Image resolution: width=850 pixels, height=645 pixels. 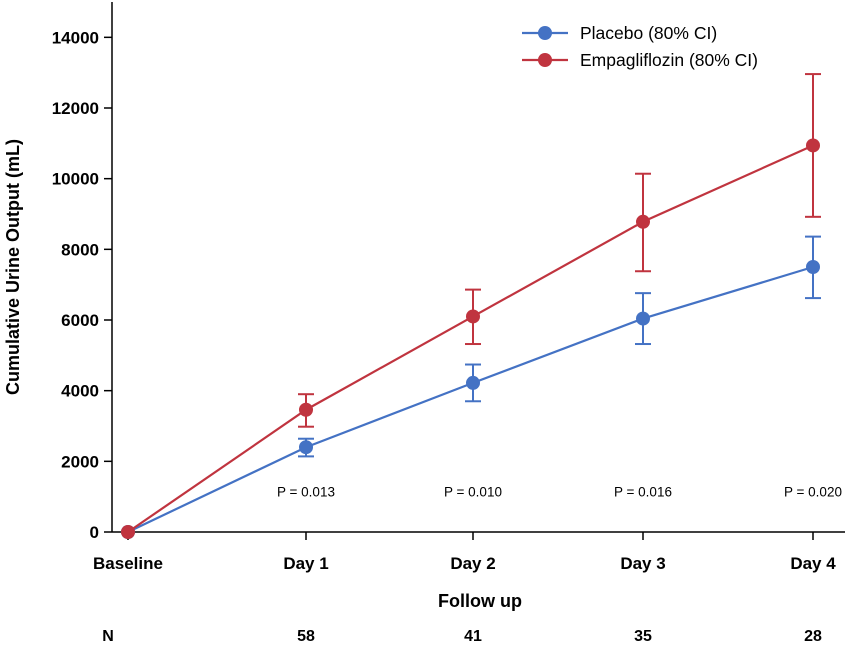 What do you see at coordinates (473, 491) in the screenshot?
I see `p-value-annotation: P = 0.010` at bounding box center [473, 491].